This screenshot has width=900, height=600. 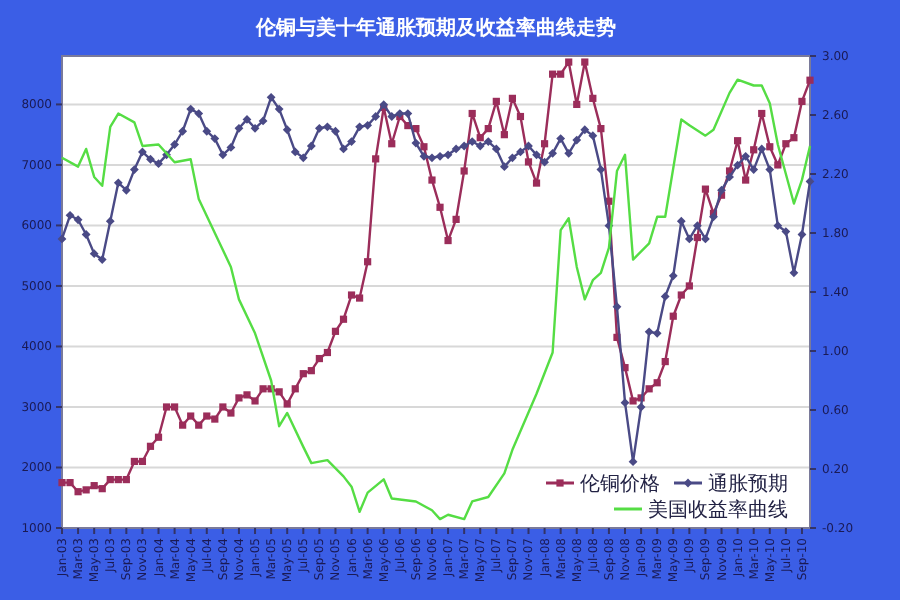 What do you see at coordinates (718, 510) in the screenshot?
I see `legend-label: 美国收益率曲线` at bounding box center [718, 510].